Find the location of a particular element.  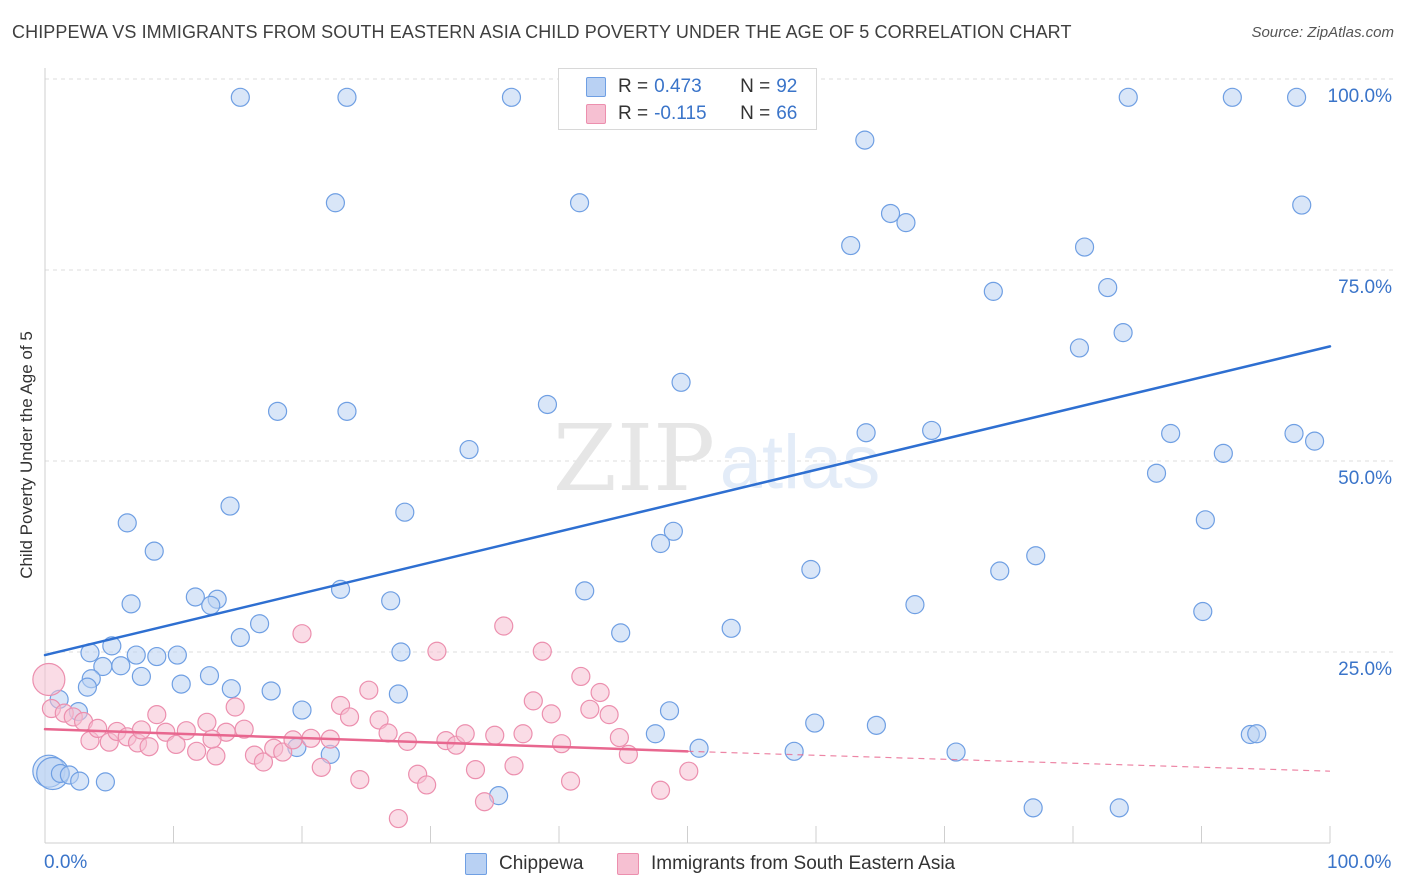

legend-swatch-blue is located at coordinates (596, 87).